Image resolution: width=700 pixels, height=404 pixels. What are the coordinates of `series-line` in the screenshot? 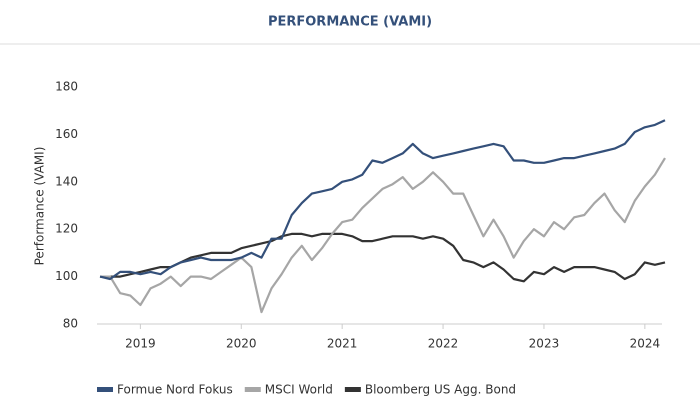 It's located at (383, 257).